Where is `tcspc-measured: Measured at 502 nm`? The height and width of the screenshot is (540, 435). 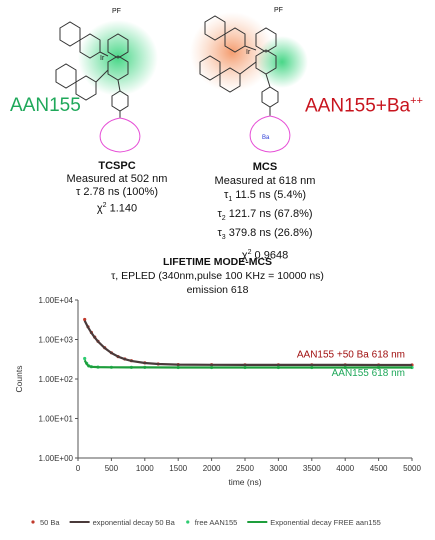
tcspc-measured: Measured at 502 nm is located at coordinates (117, 179).